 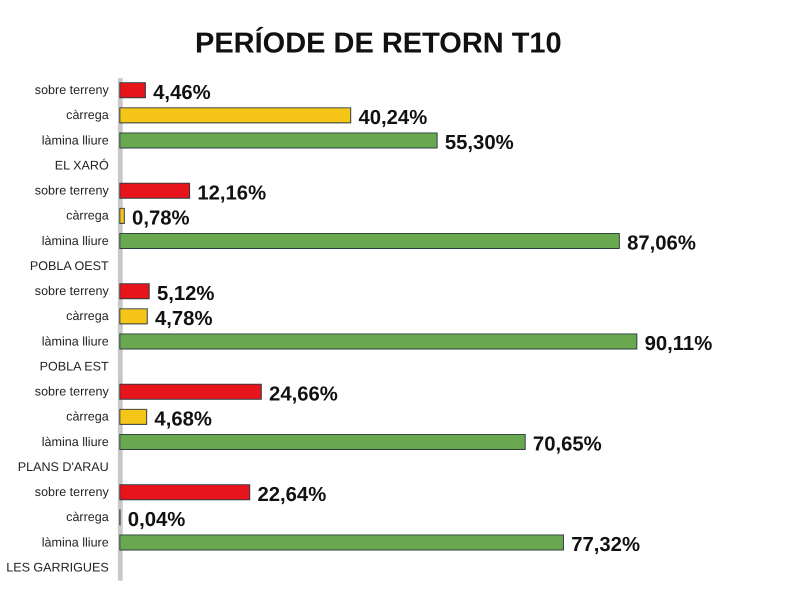 What do you see at coordinates (70, 265) in the screenshot?
I see `y-tick-label: POBLA OEST` at bounding box center [70, 265].